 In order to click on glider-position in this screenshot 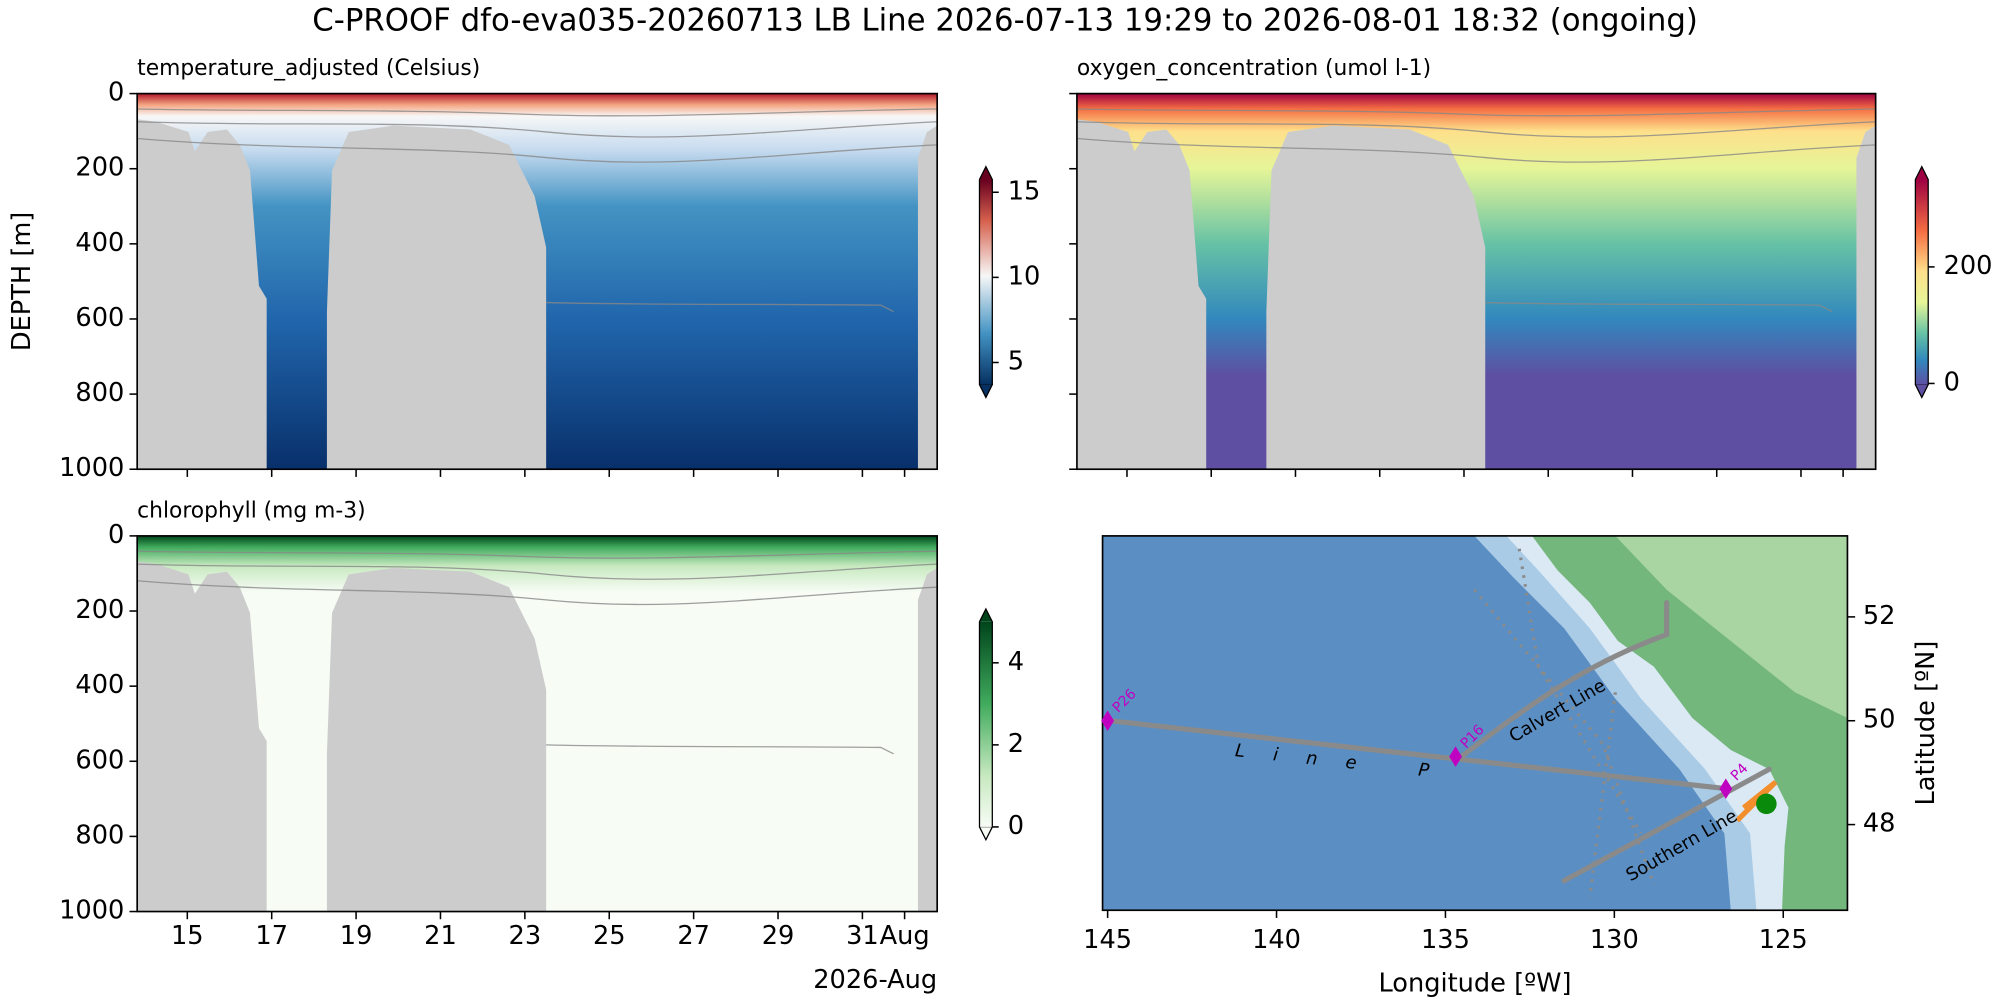, I will do `click(1766, 804)`.